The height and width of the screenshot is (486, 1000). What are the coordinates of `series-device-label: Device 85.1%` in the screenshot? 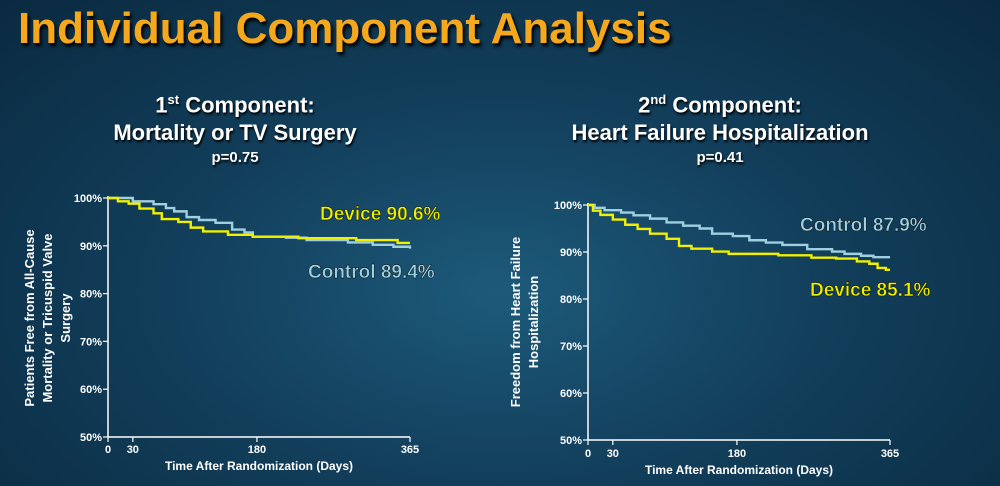 It's located at (870, 290).